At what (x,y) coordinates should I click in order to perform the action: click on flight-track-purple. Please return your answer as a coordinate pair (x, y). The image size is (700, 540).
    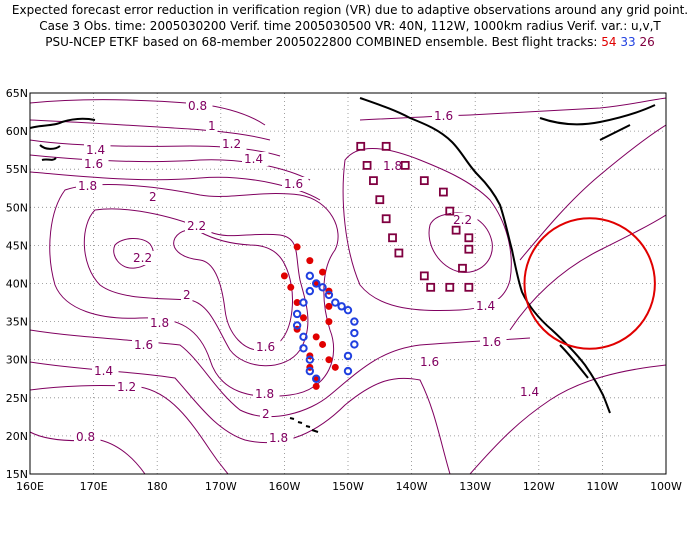
    Looking at the image, I should click on (415, 216).